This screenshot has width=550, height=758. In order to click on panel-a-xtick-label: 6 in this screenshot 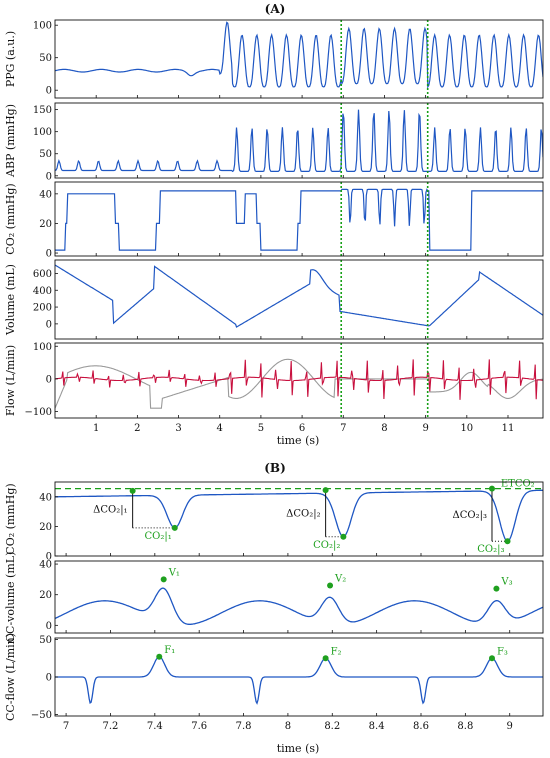, I will do `click(302, 428)`.